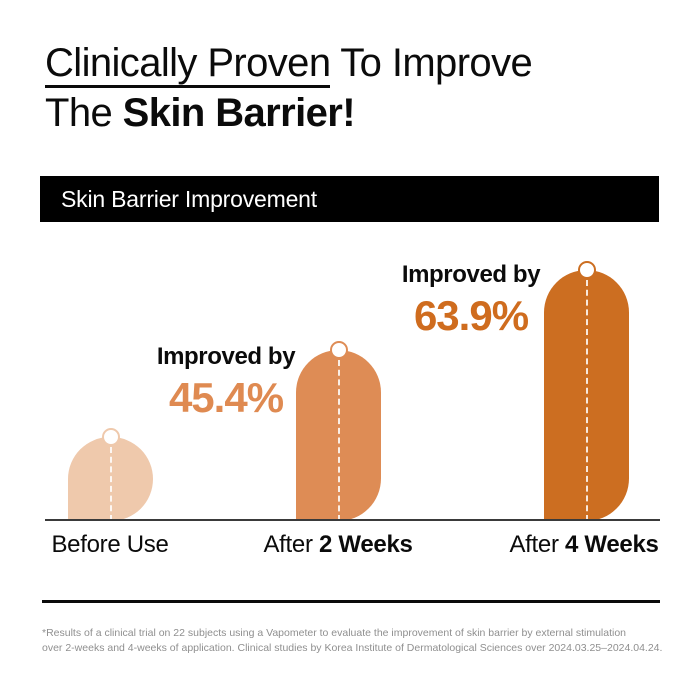 The height and width of the screenshot is (700, 700). What do you see at coordinates (351, 601) in the screenshot?
I see `footnote-divider` at bounding box center [351, 601].